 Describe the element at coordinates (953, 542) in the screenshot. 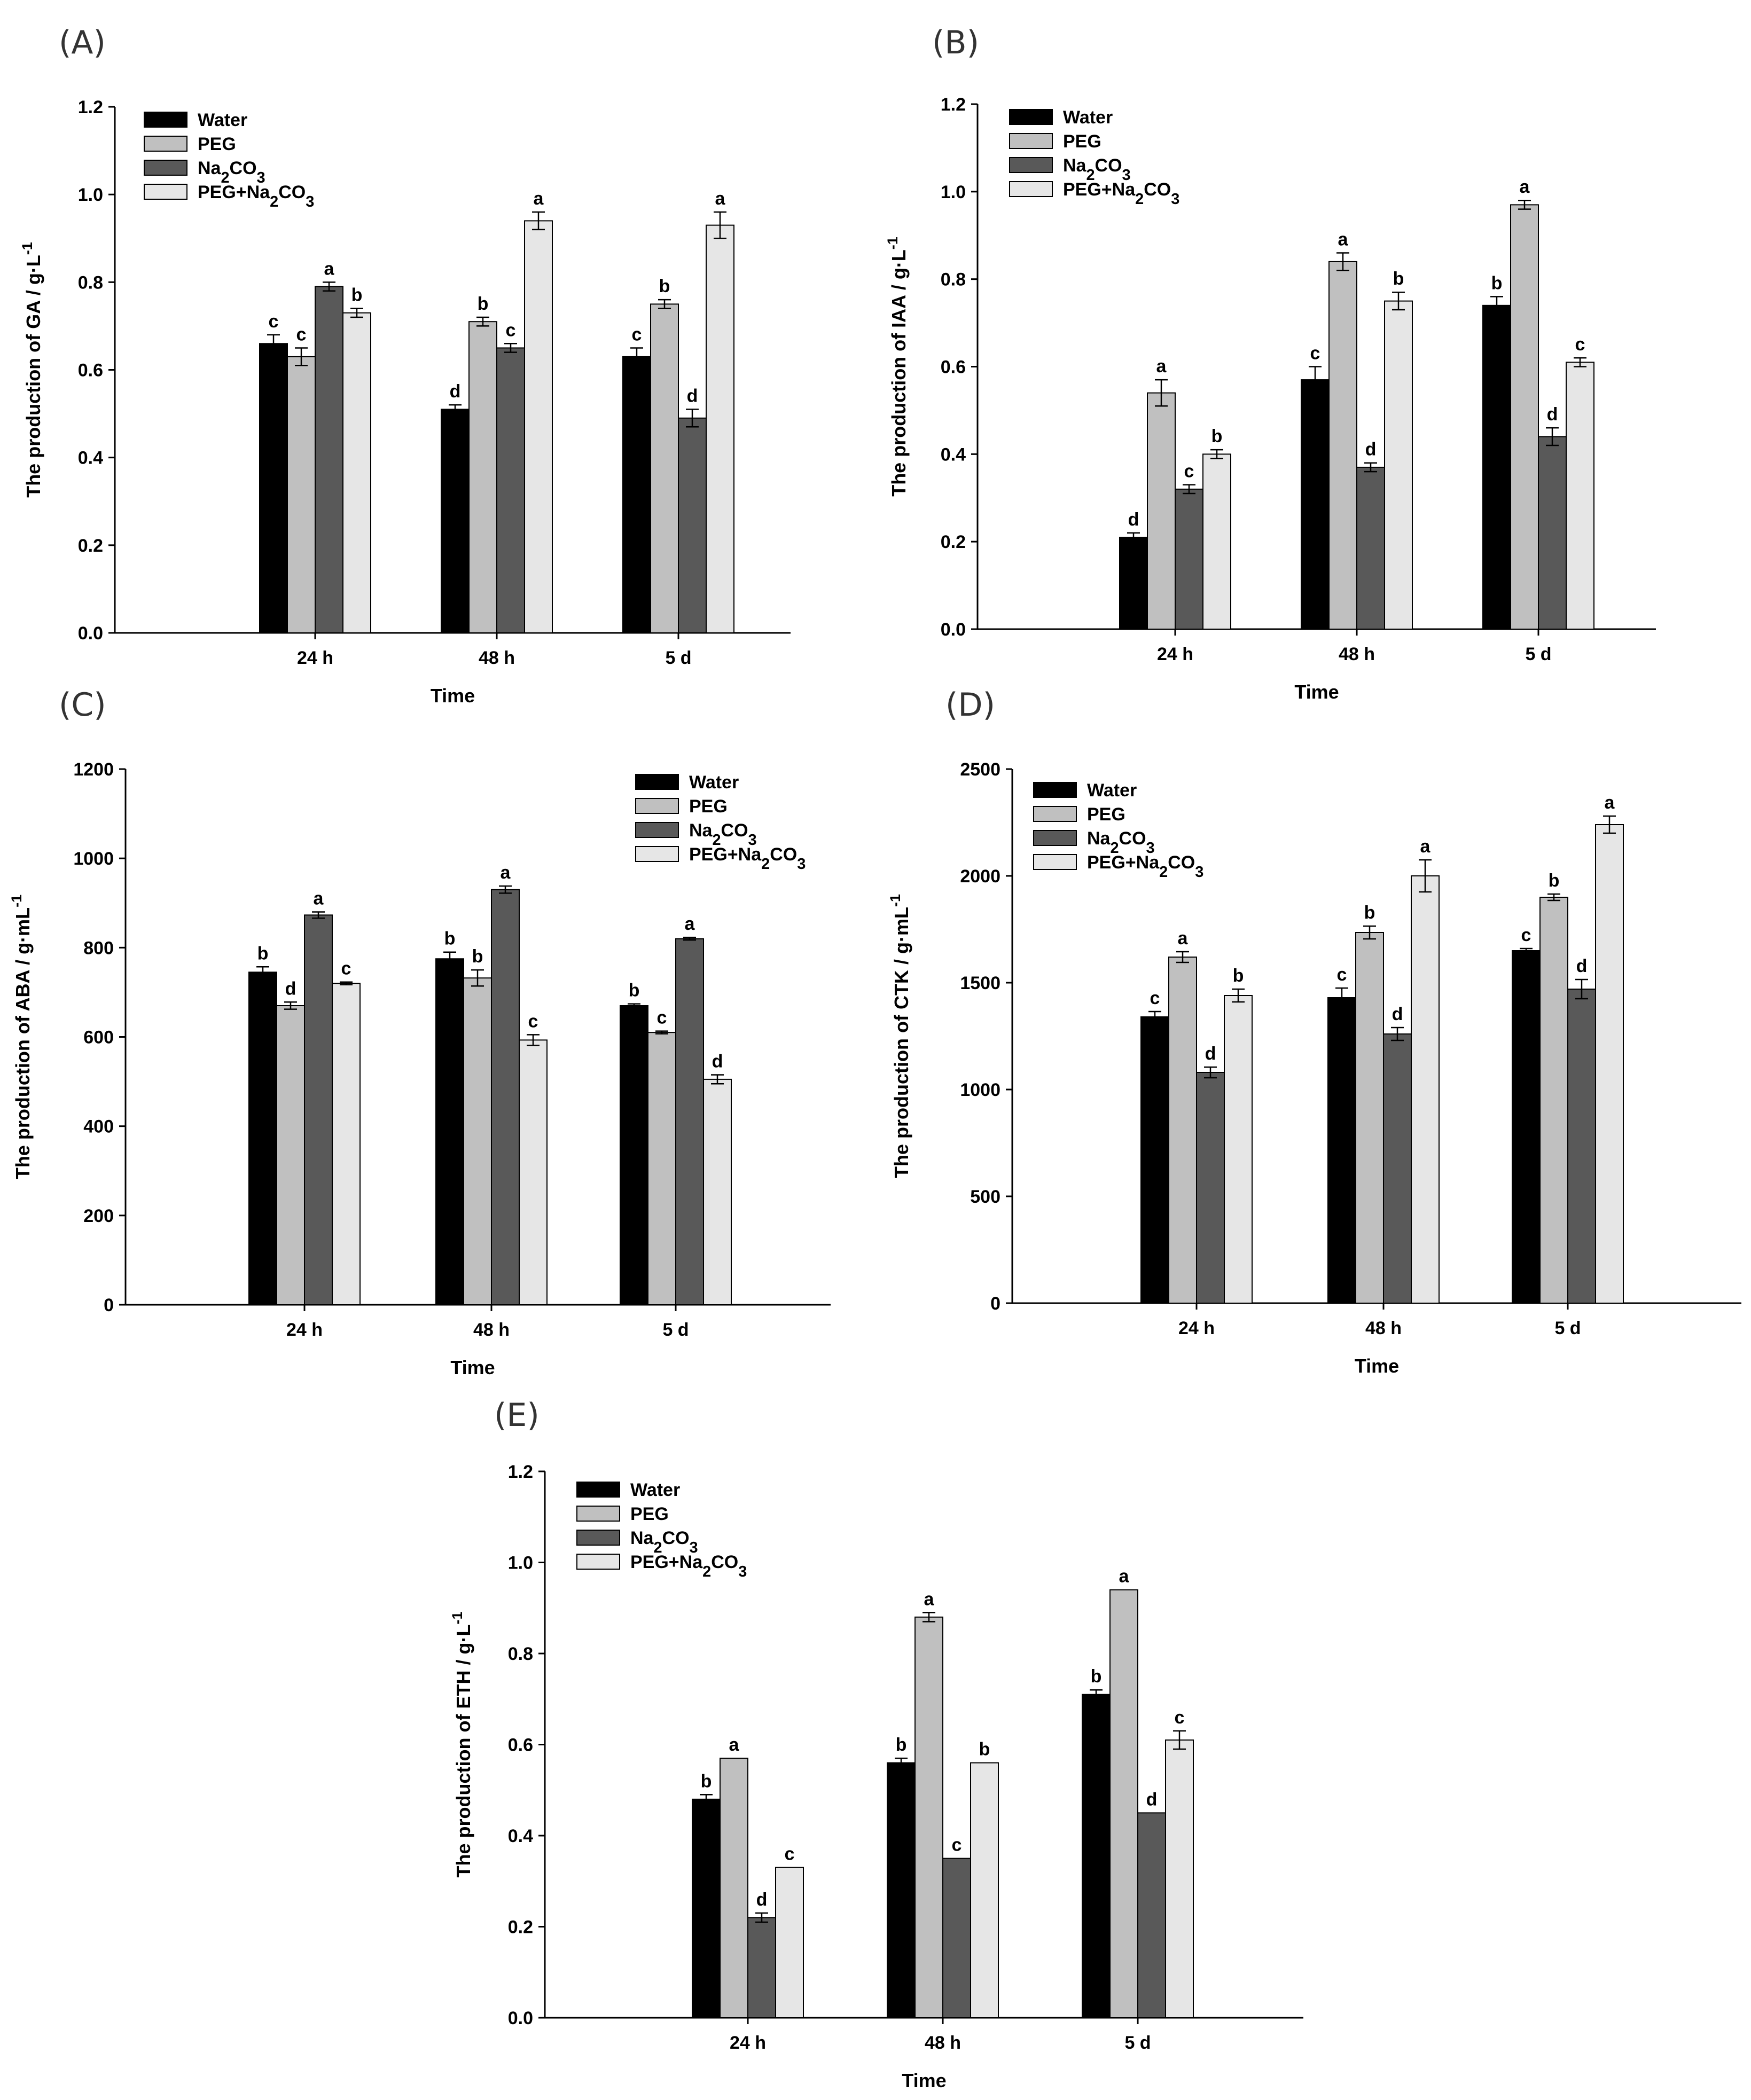

I see `y-tick-label: 0.2` at that location.